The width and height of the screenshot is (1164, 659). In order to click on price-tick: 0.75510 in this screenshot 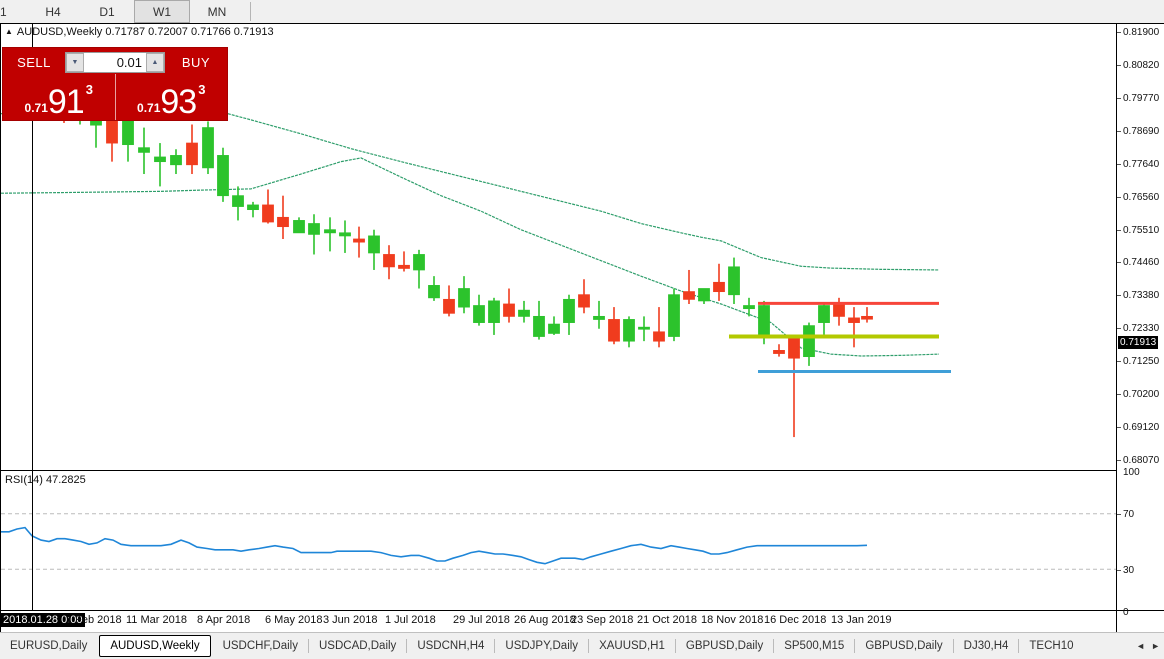, I will do `click(1138, 230)`.